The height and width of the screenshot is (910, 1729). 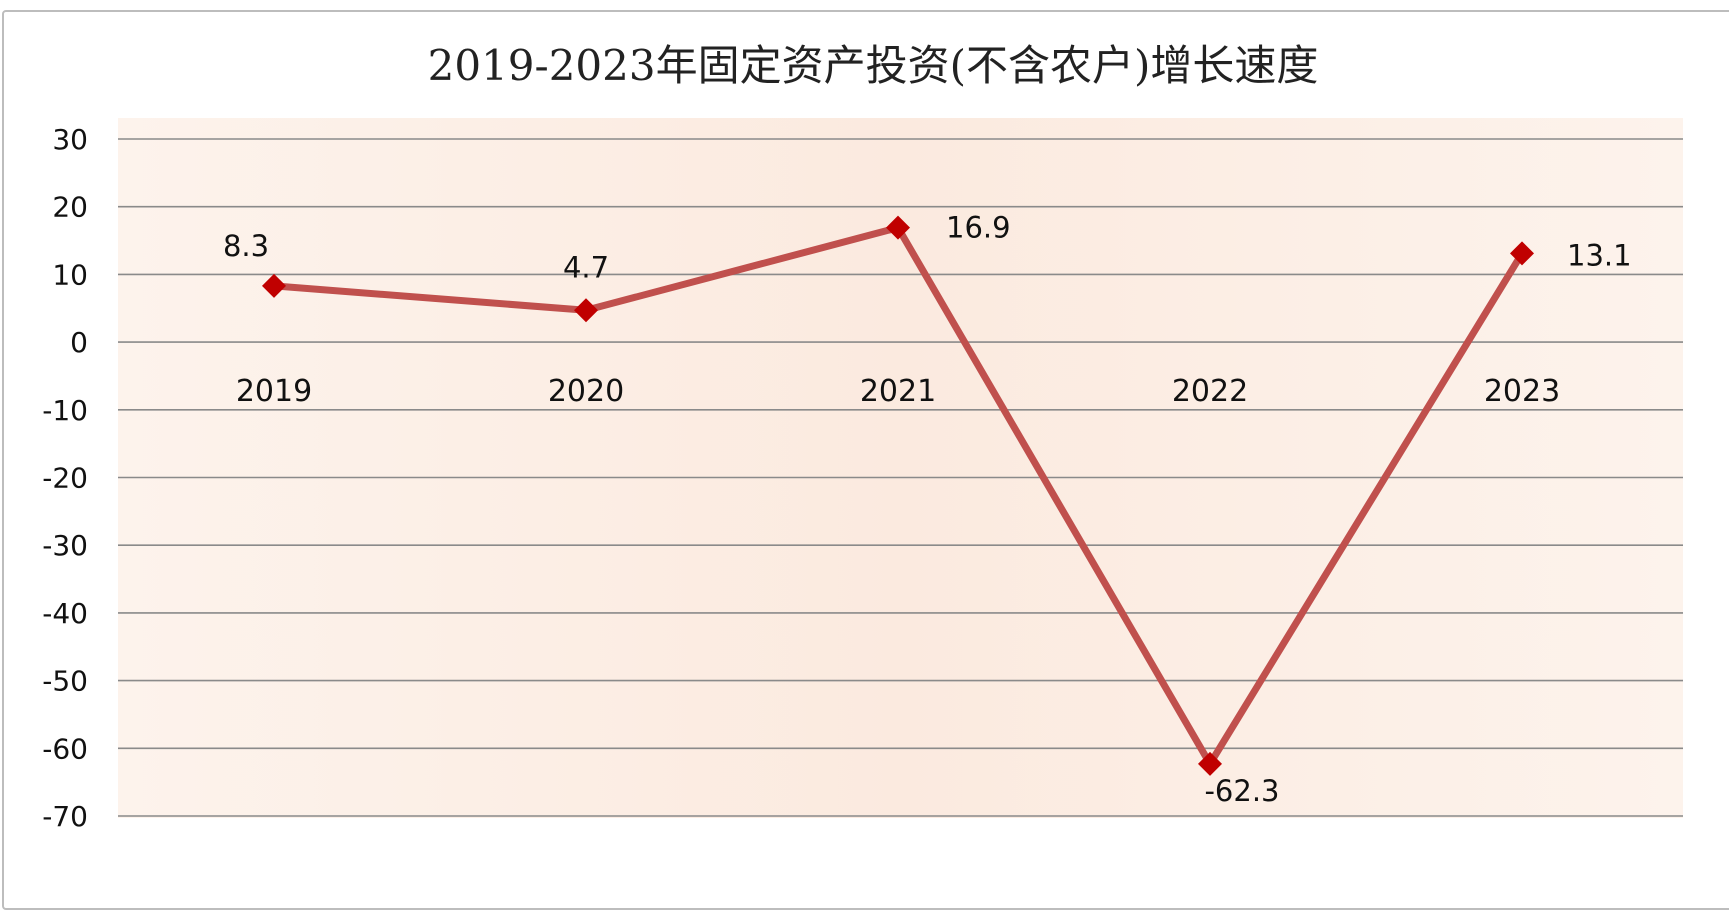 I want to click on y-tick-label: -60, so click(x=65, y=748).